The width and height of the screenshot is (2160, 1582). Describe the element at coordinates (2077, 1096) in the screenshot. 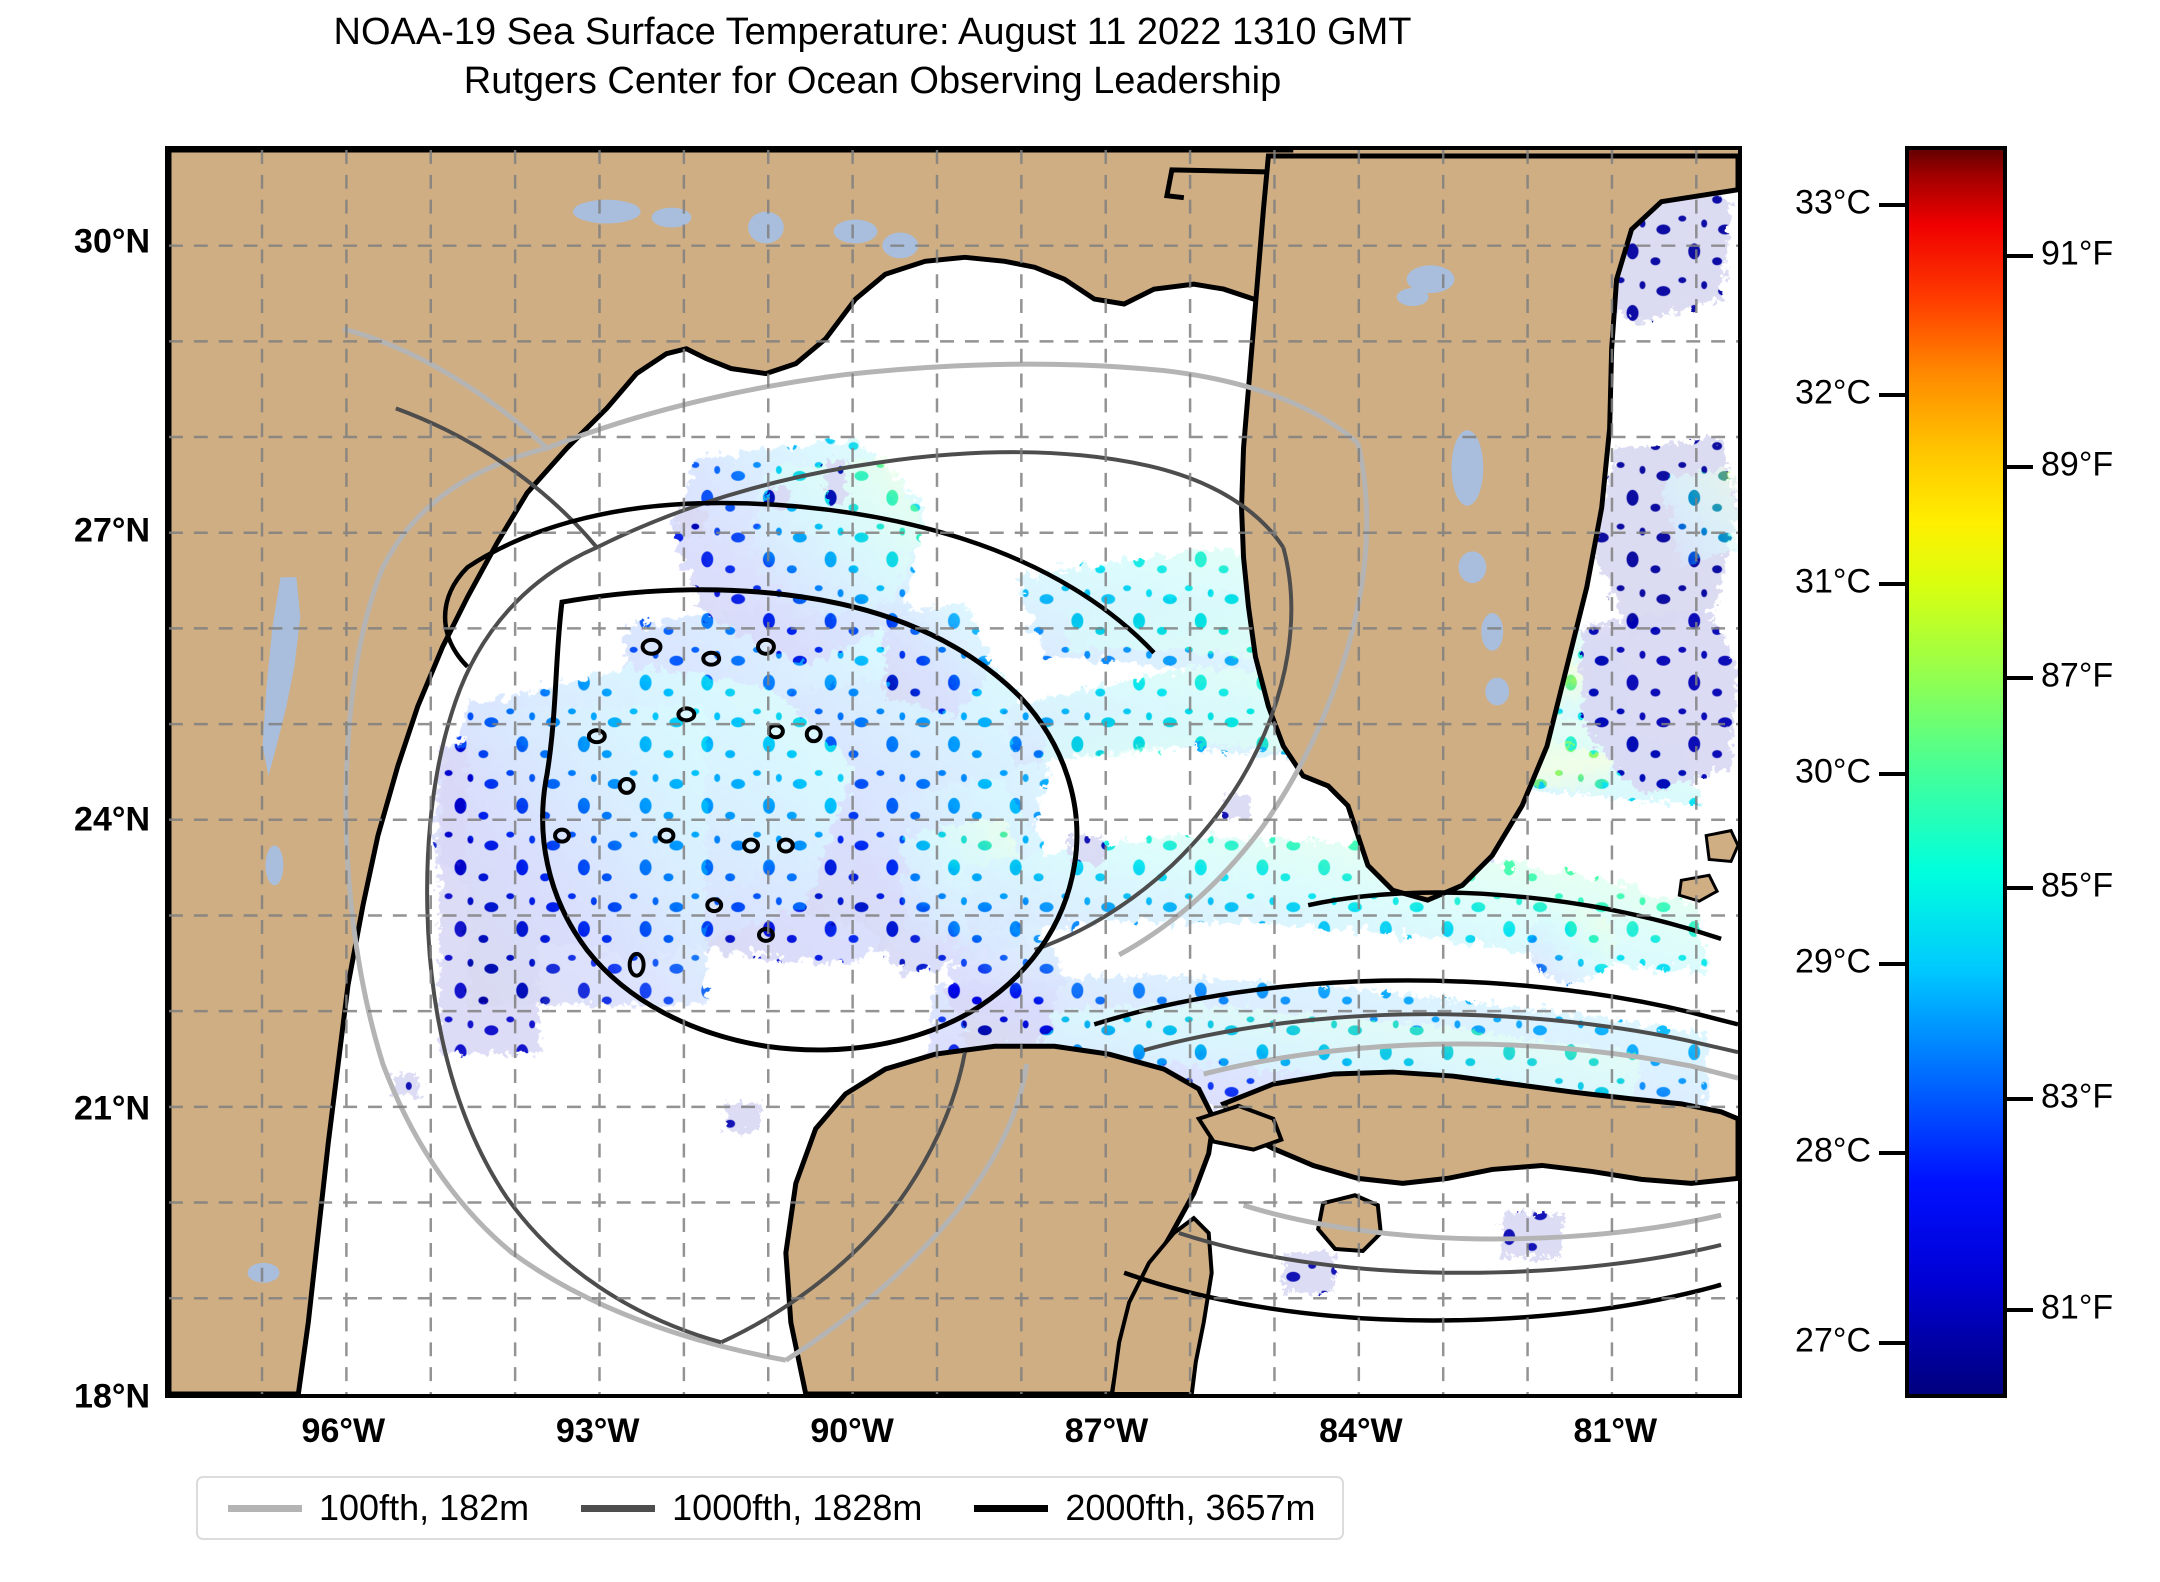

I see `cb-label-83f: 83°F` at that location.